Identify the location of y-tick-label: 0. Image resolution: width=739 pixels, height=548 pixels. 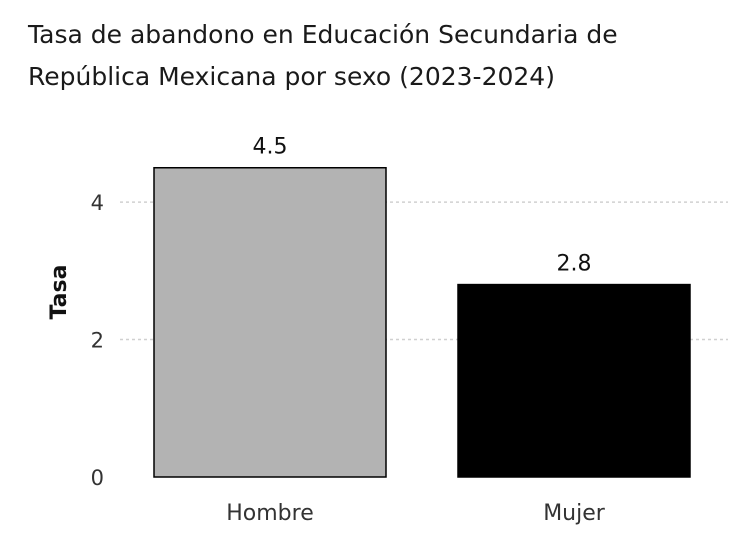
(97, 478).